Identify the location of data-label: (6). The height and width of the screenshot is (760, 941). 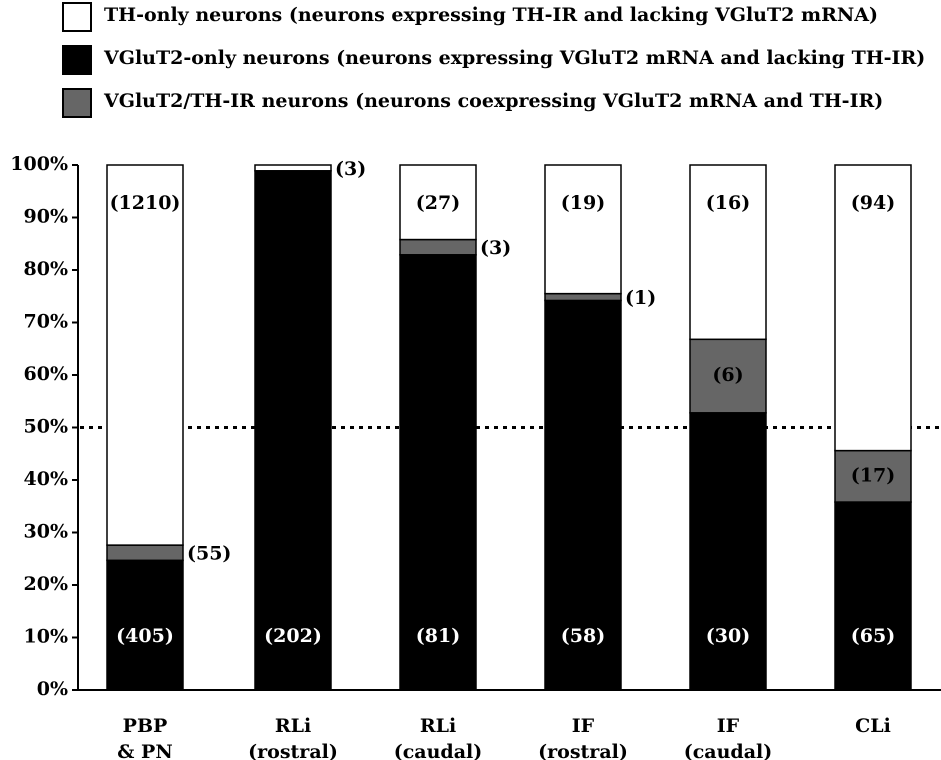
(727, 375).